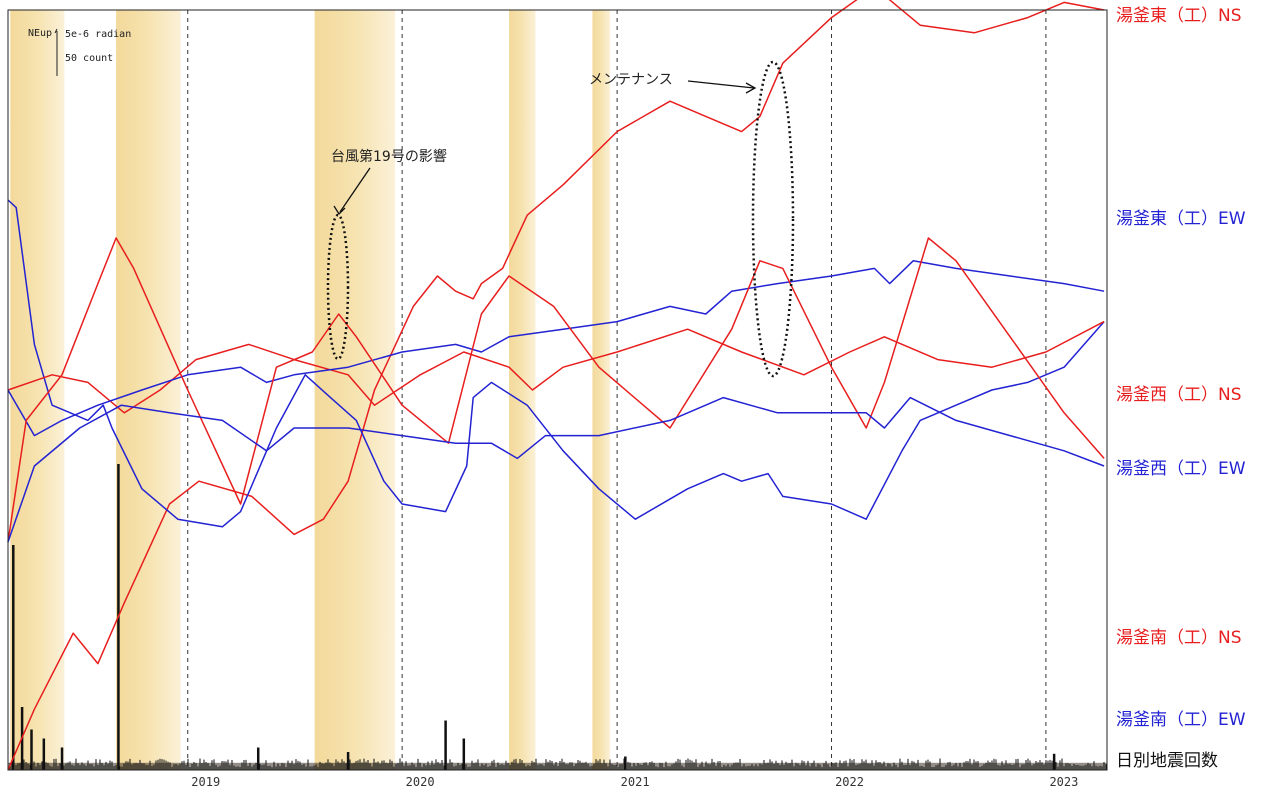 Image resolution: width=1282 pixels, height=792 pixels. I want to click on x-tick-2021: 2021, so click(635, 782).